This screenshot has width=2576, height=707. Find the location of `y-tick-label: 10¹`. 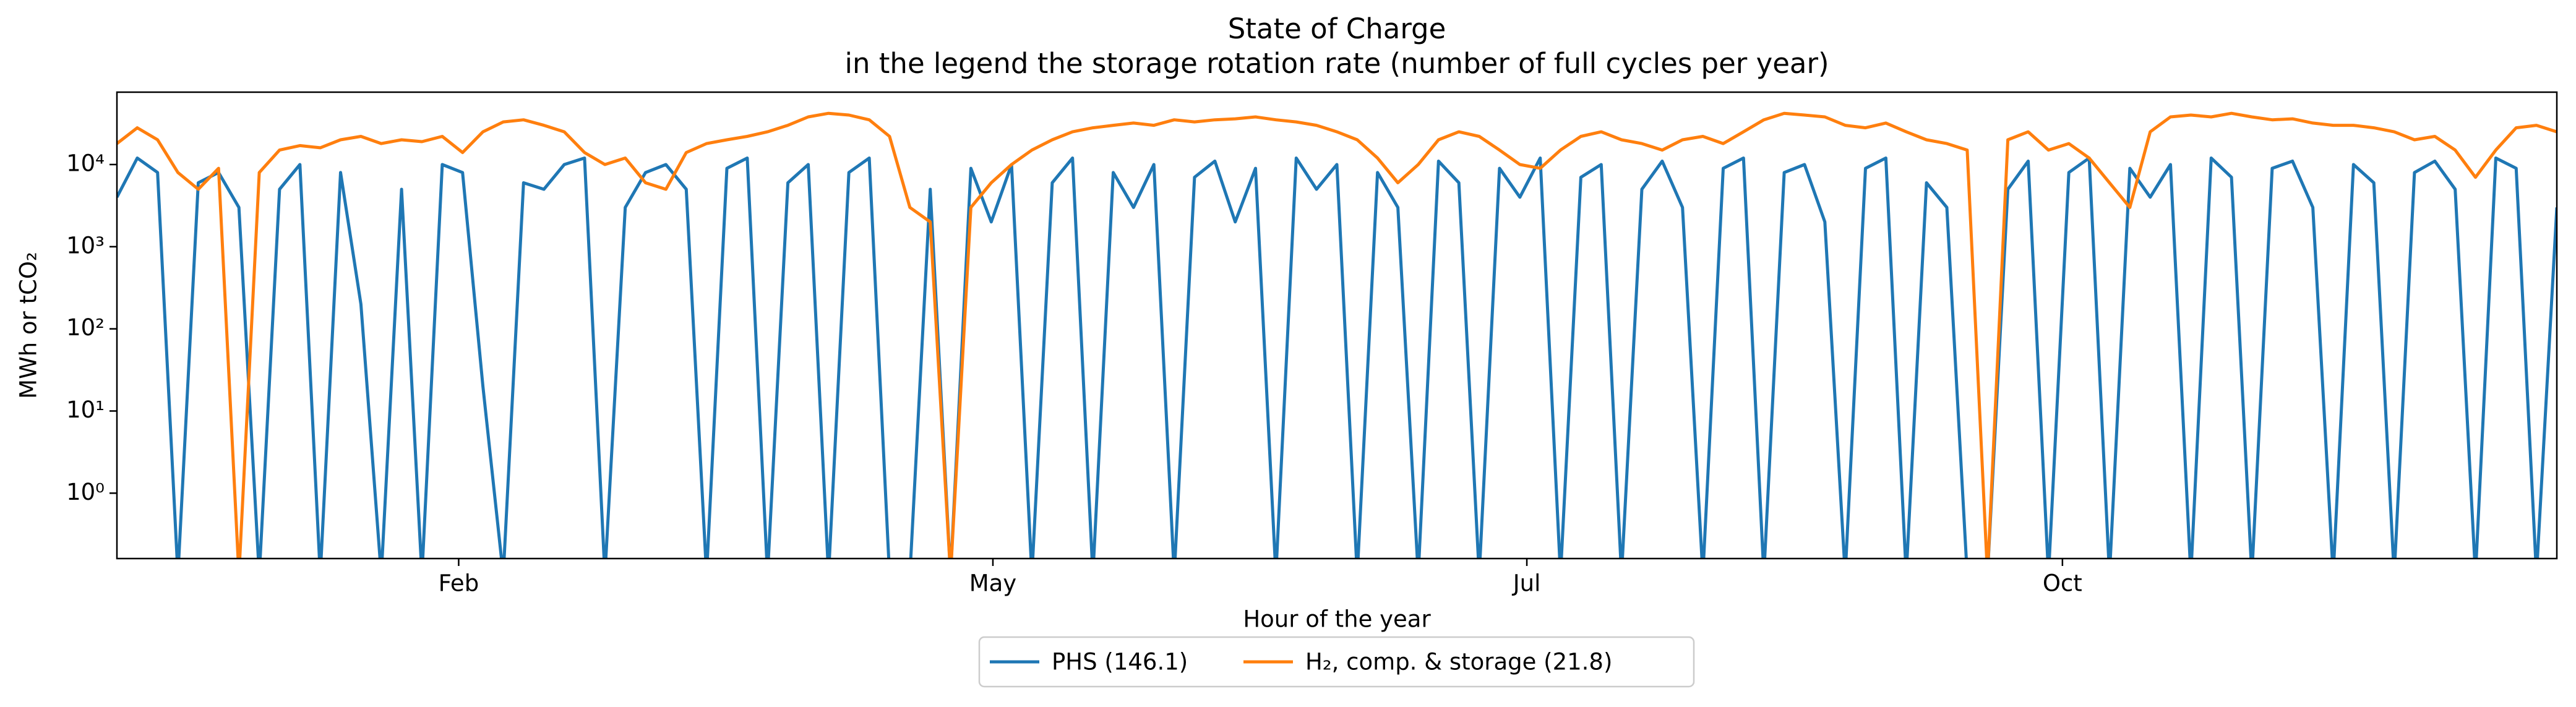

y-tick-label: 10¹ is located at coordinates (85, 409).